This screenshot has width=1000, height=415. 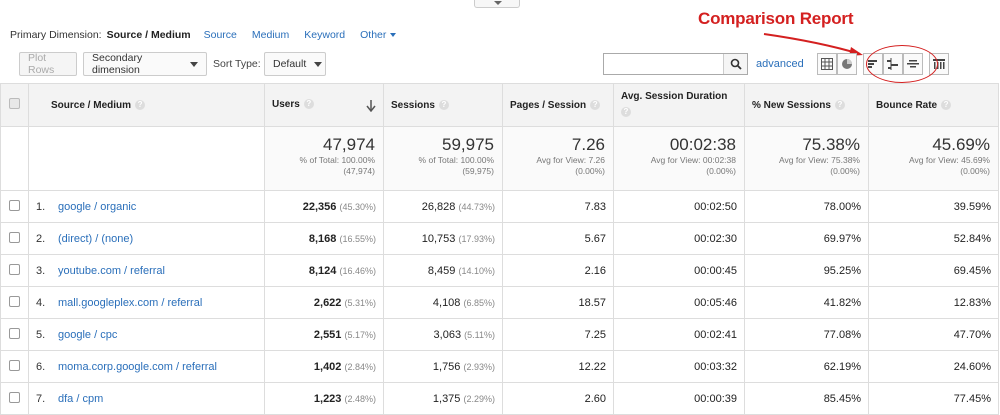 I want to click on dimension-other: Other, so click(x=378, y=35).